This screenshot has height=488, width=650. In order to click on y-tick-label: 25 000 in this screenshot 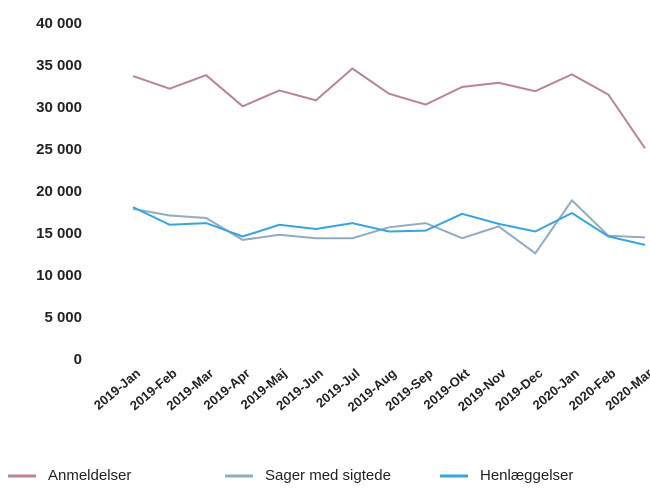, I will do `click(59, 149)`.